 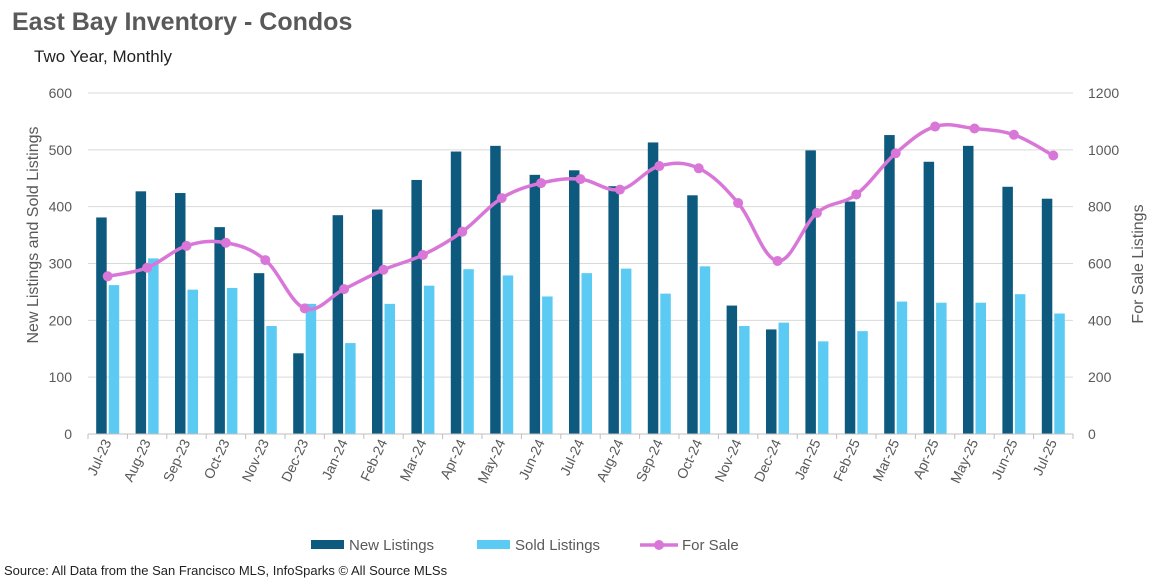 What do you see at coordinates (61, 207) in the screenshot?
I see `y-tick-label: 400` at bounding box center [61, 207].